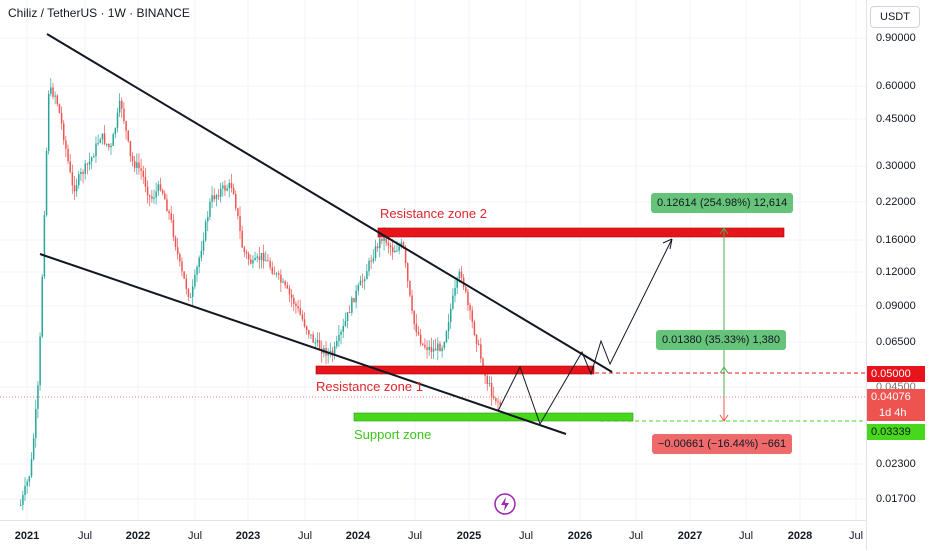 The width and height of the screenshot is (932, 551). Describe the element at coordinates (722, 444) in the screenshot. I see `measure-lower-label: −0.00661 (−16.44%) −661` at that location.